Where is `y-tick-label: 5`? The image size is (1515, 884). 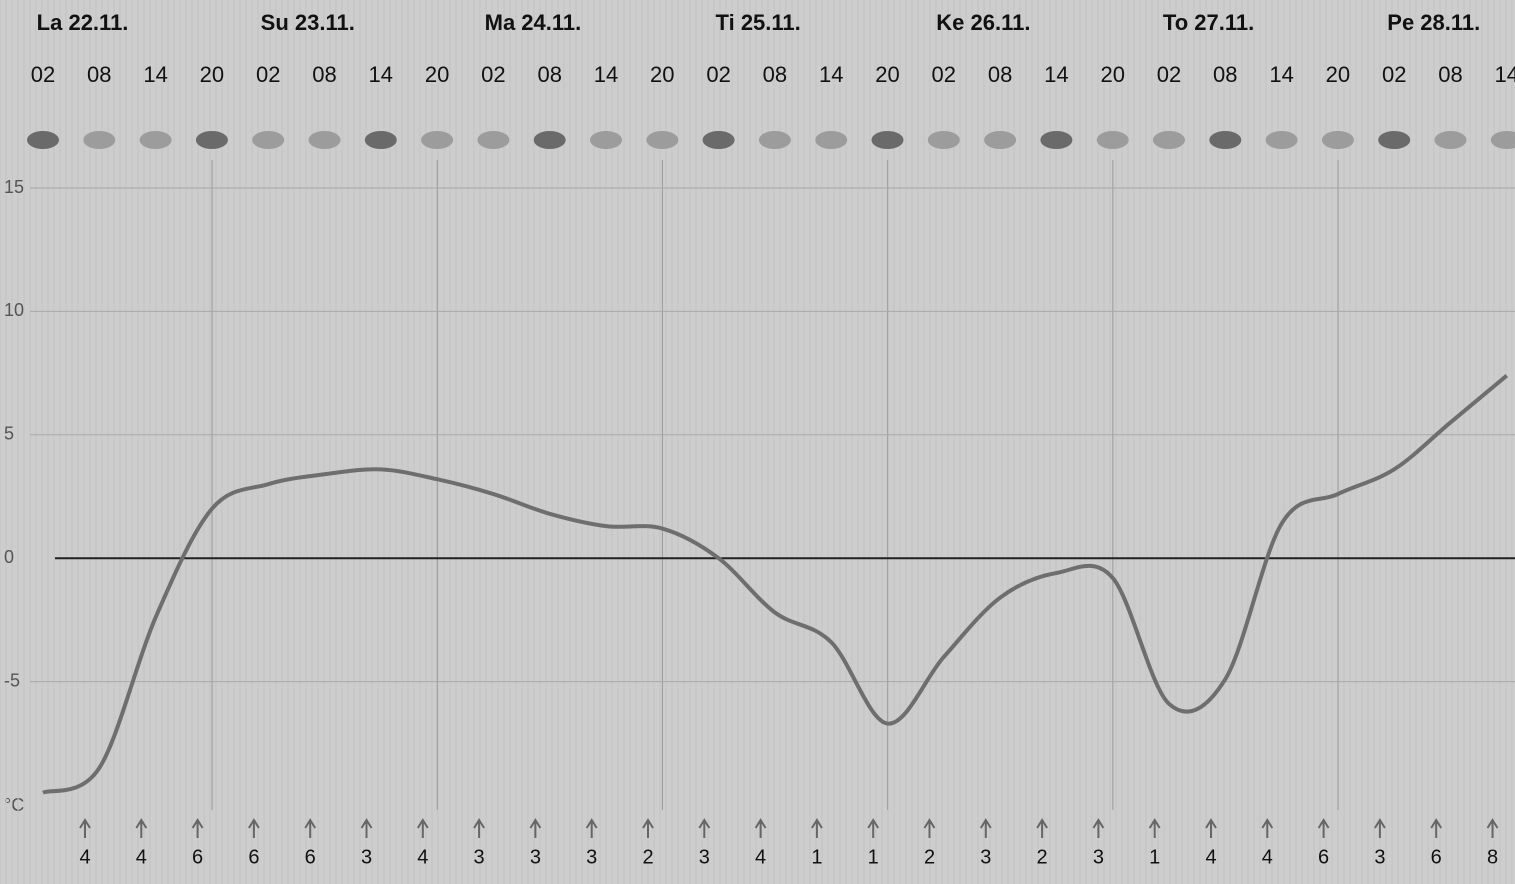 y-tick-label: 5 is located at coordinates (9, 434).